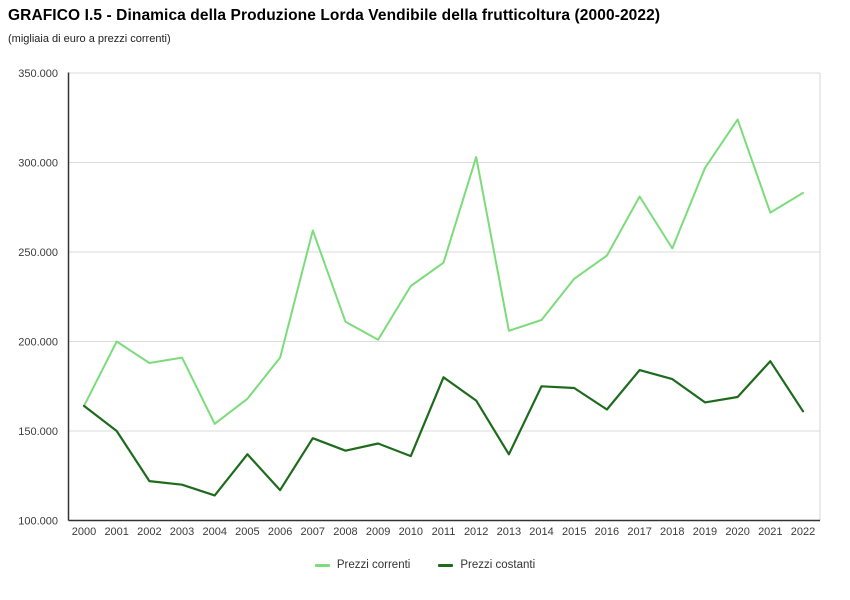 The image size is (850, 600). Describe the element at coordinates (116, 532) in the screenshot. I see `x-tick-label: 2001` at that location.